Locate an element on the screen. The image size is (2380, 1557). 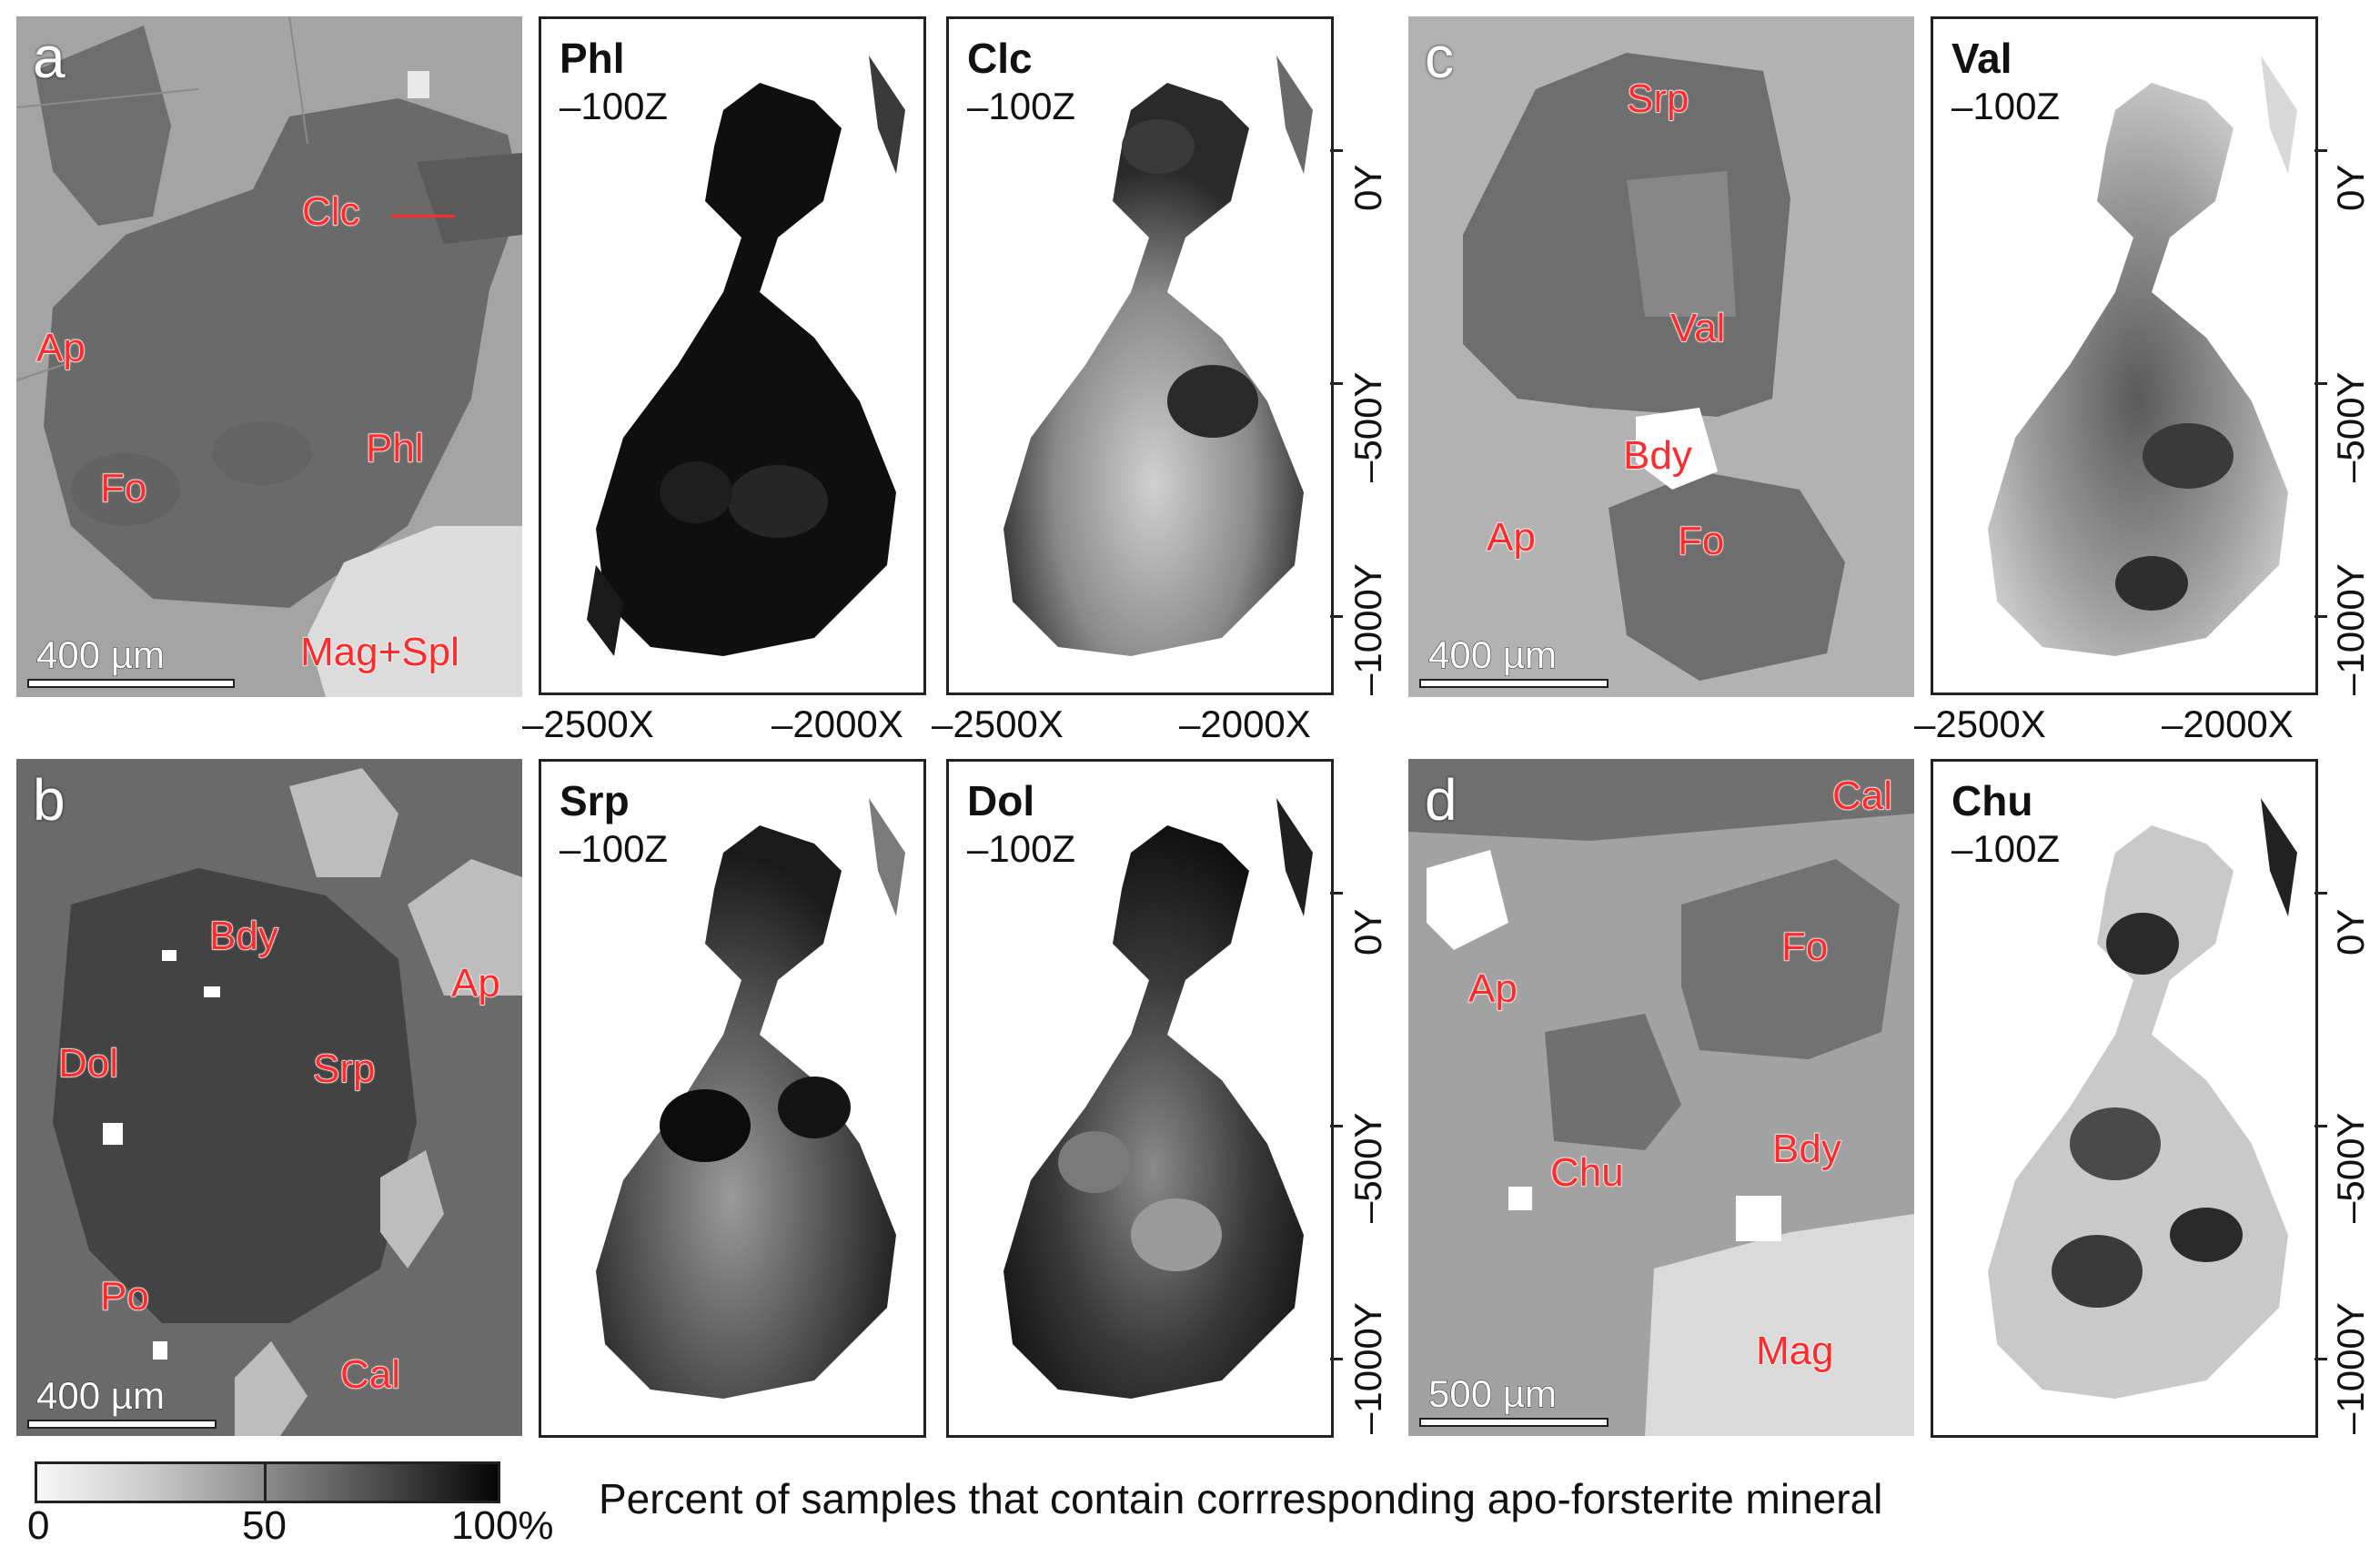
panel-letter-d: d is located at coordinates (1441, 800).